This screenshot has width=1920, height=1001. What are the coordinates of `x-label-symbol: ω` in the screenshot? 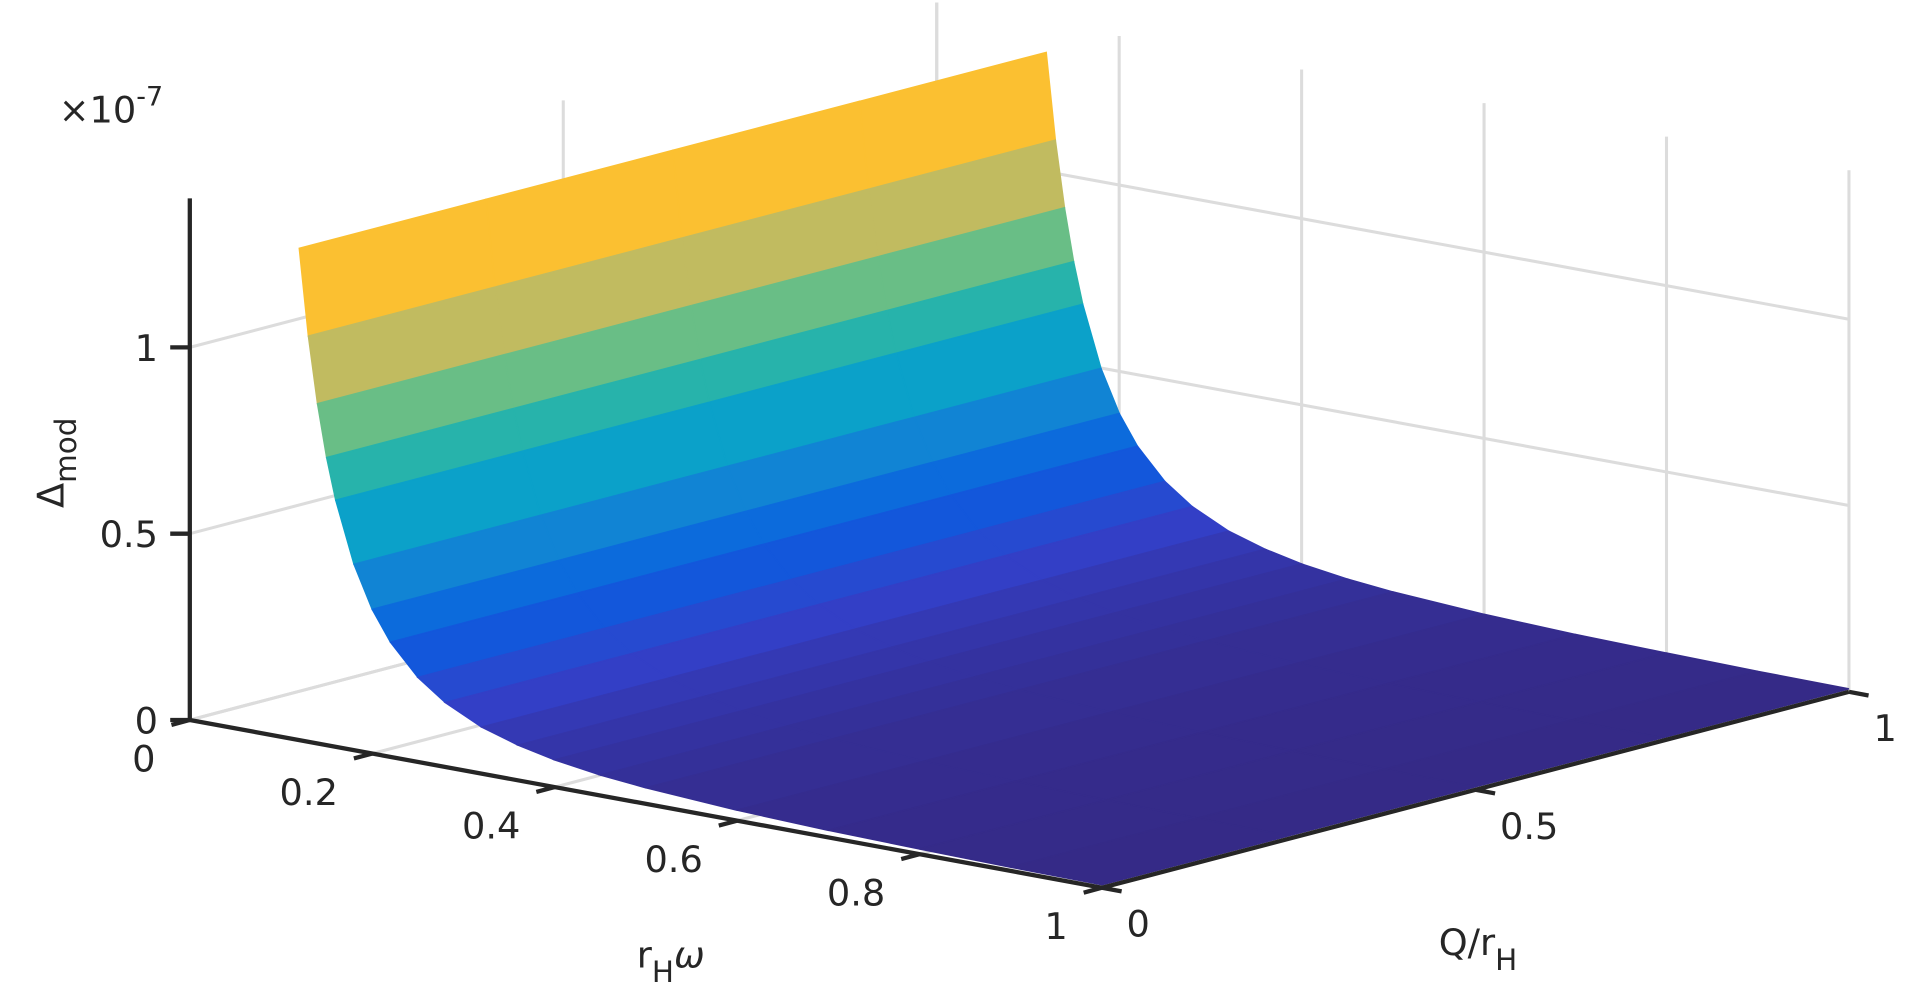 It's located at (689, 954).